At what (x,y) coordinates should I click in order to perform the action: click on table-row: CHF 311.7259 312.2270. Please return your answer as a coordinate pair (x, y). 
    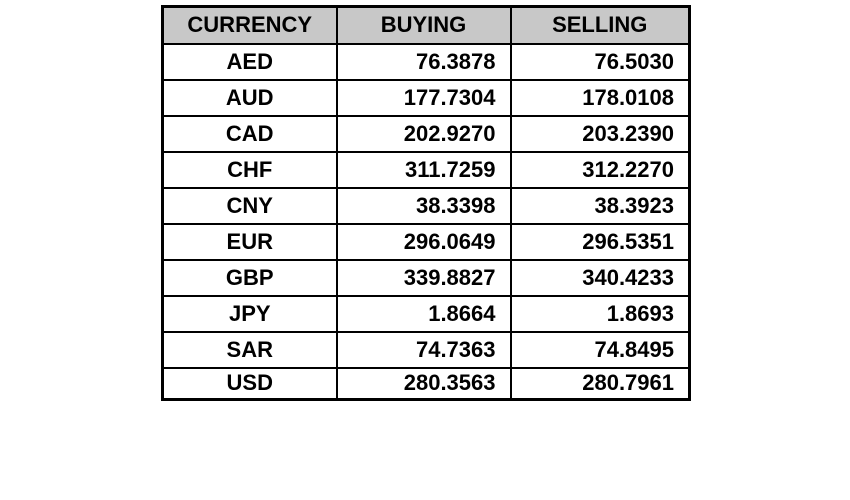
    Looking at the image, I should click on (426, 169).